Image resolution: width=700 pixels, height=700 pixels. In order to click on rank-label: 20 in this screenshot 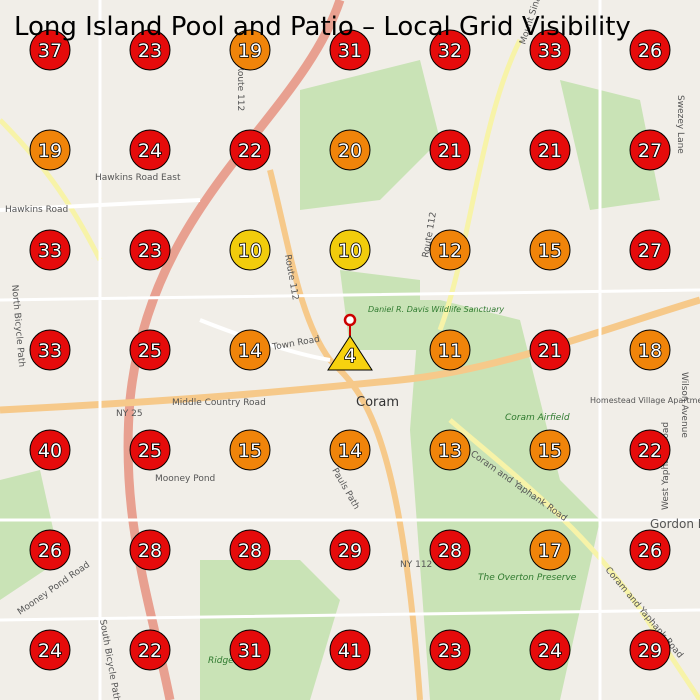, I will do `click(350, 151)`.